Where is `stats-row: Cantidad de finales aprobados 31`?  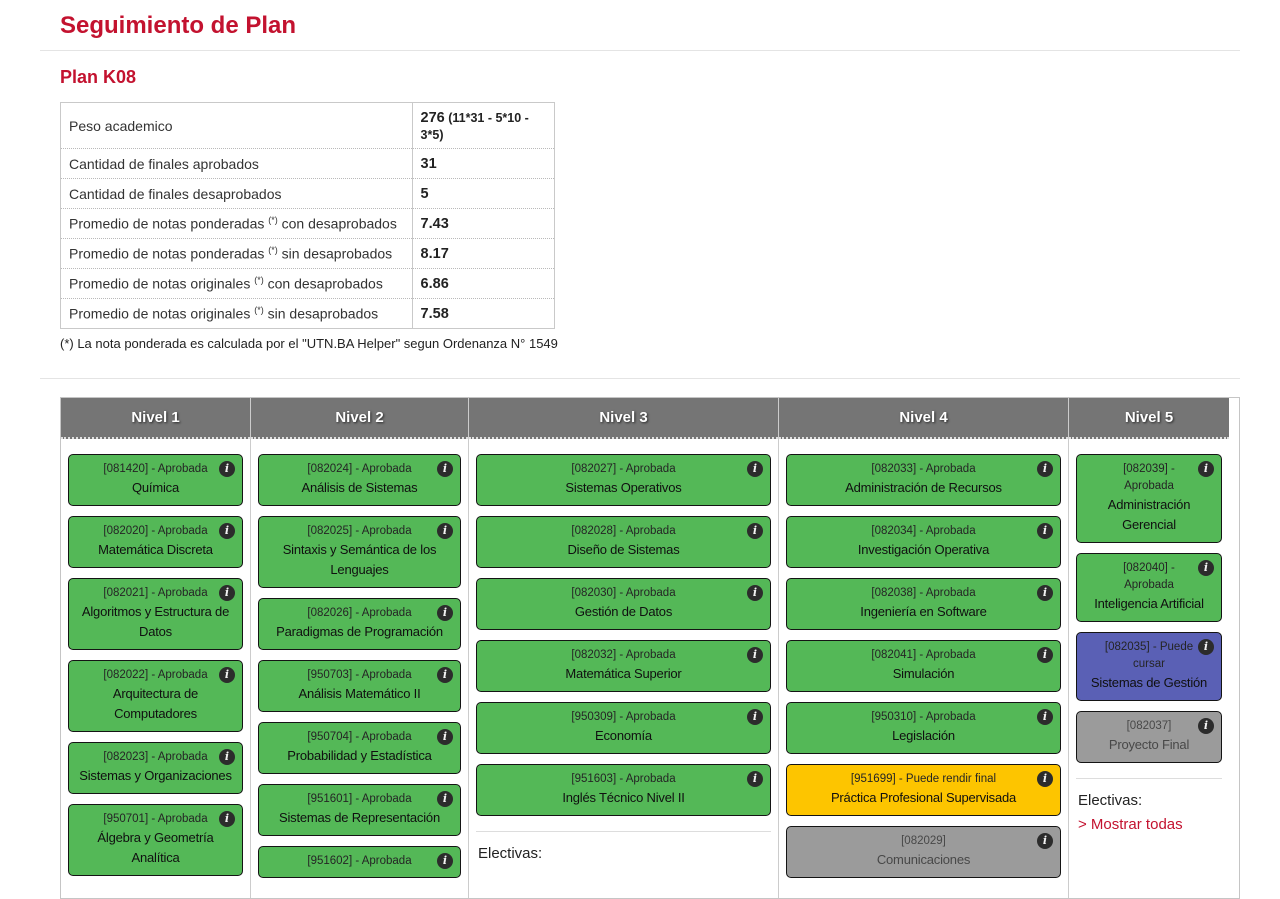
stats-row: Cantidad de finales aprobados 31 is located at coordinates (307, 163).